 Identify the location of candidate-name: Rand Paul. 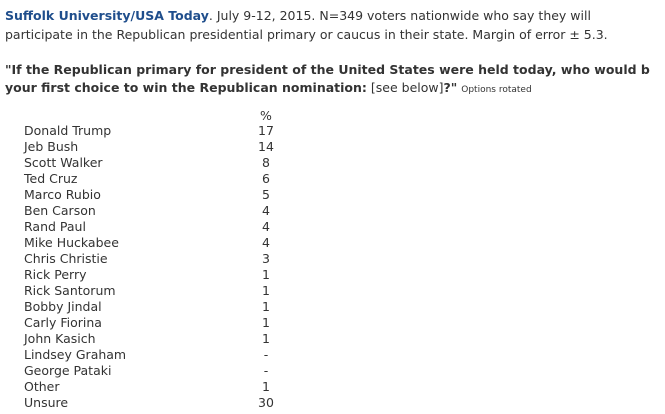
(55, 226).